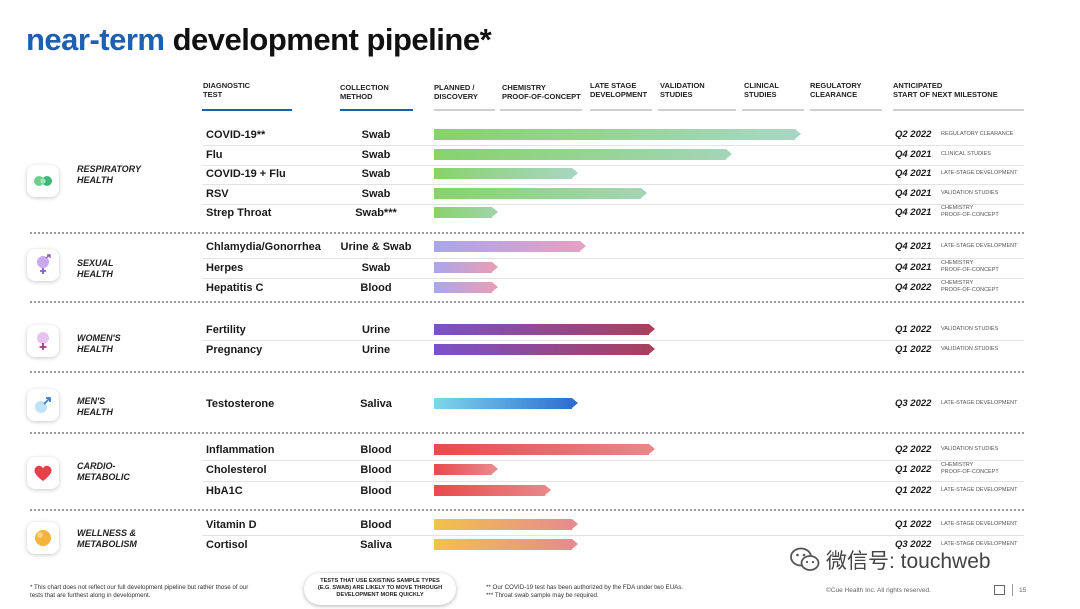 This screenshot has width=1080, height=609. What do you see at coordinates (236, 470) in the screenshot?
I see `test-name: Cholesterol` at bounding box center [236, 470].